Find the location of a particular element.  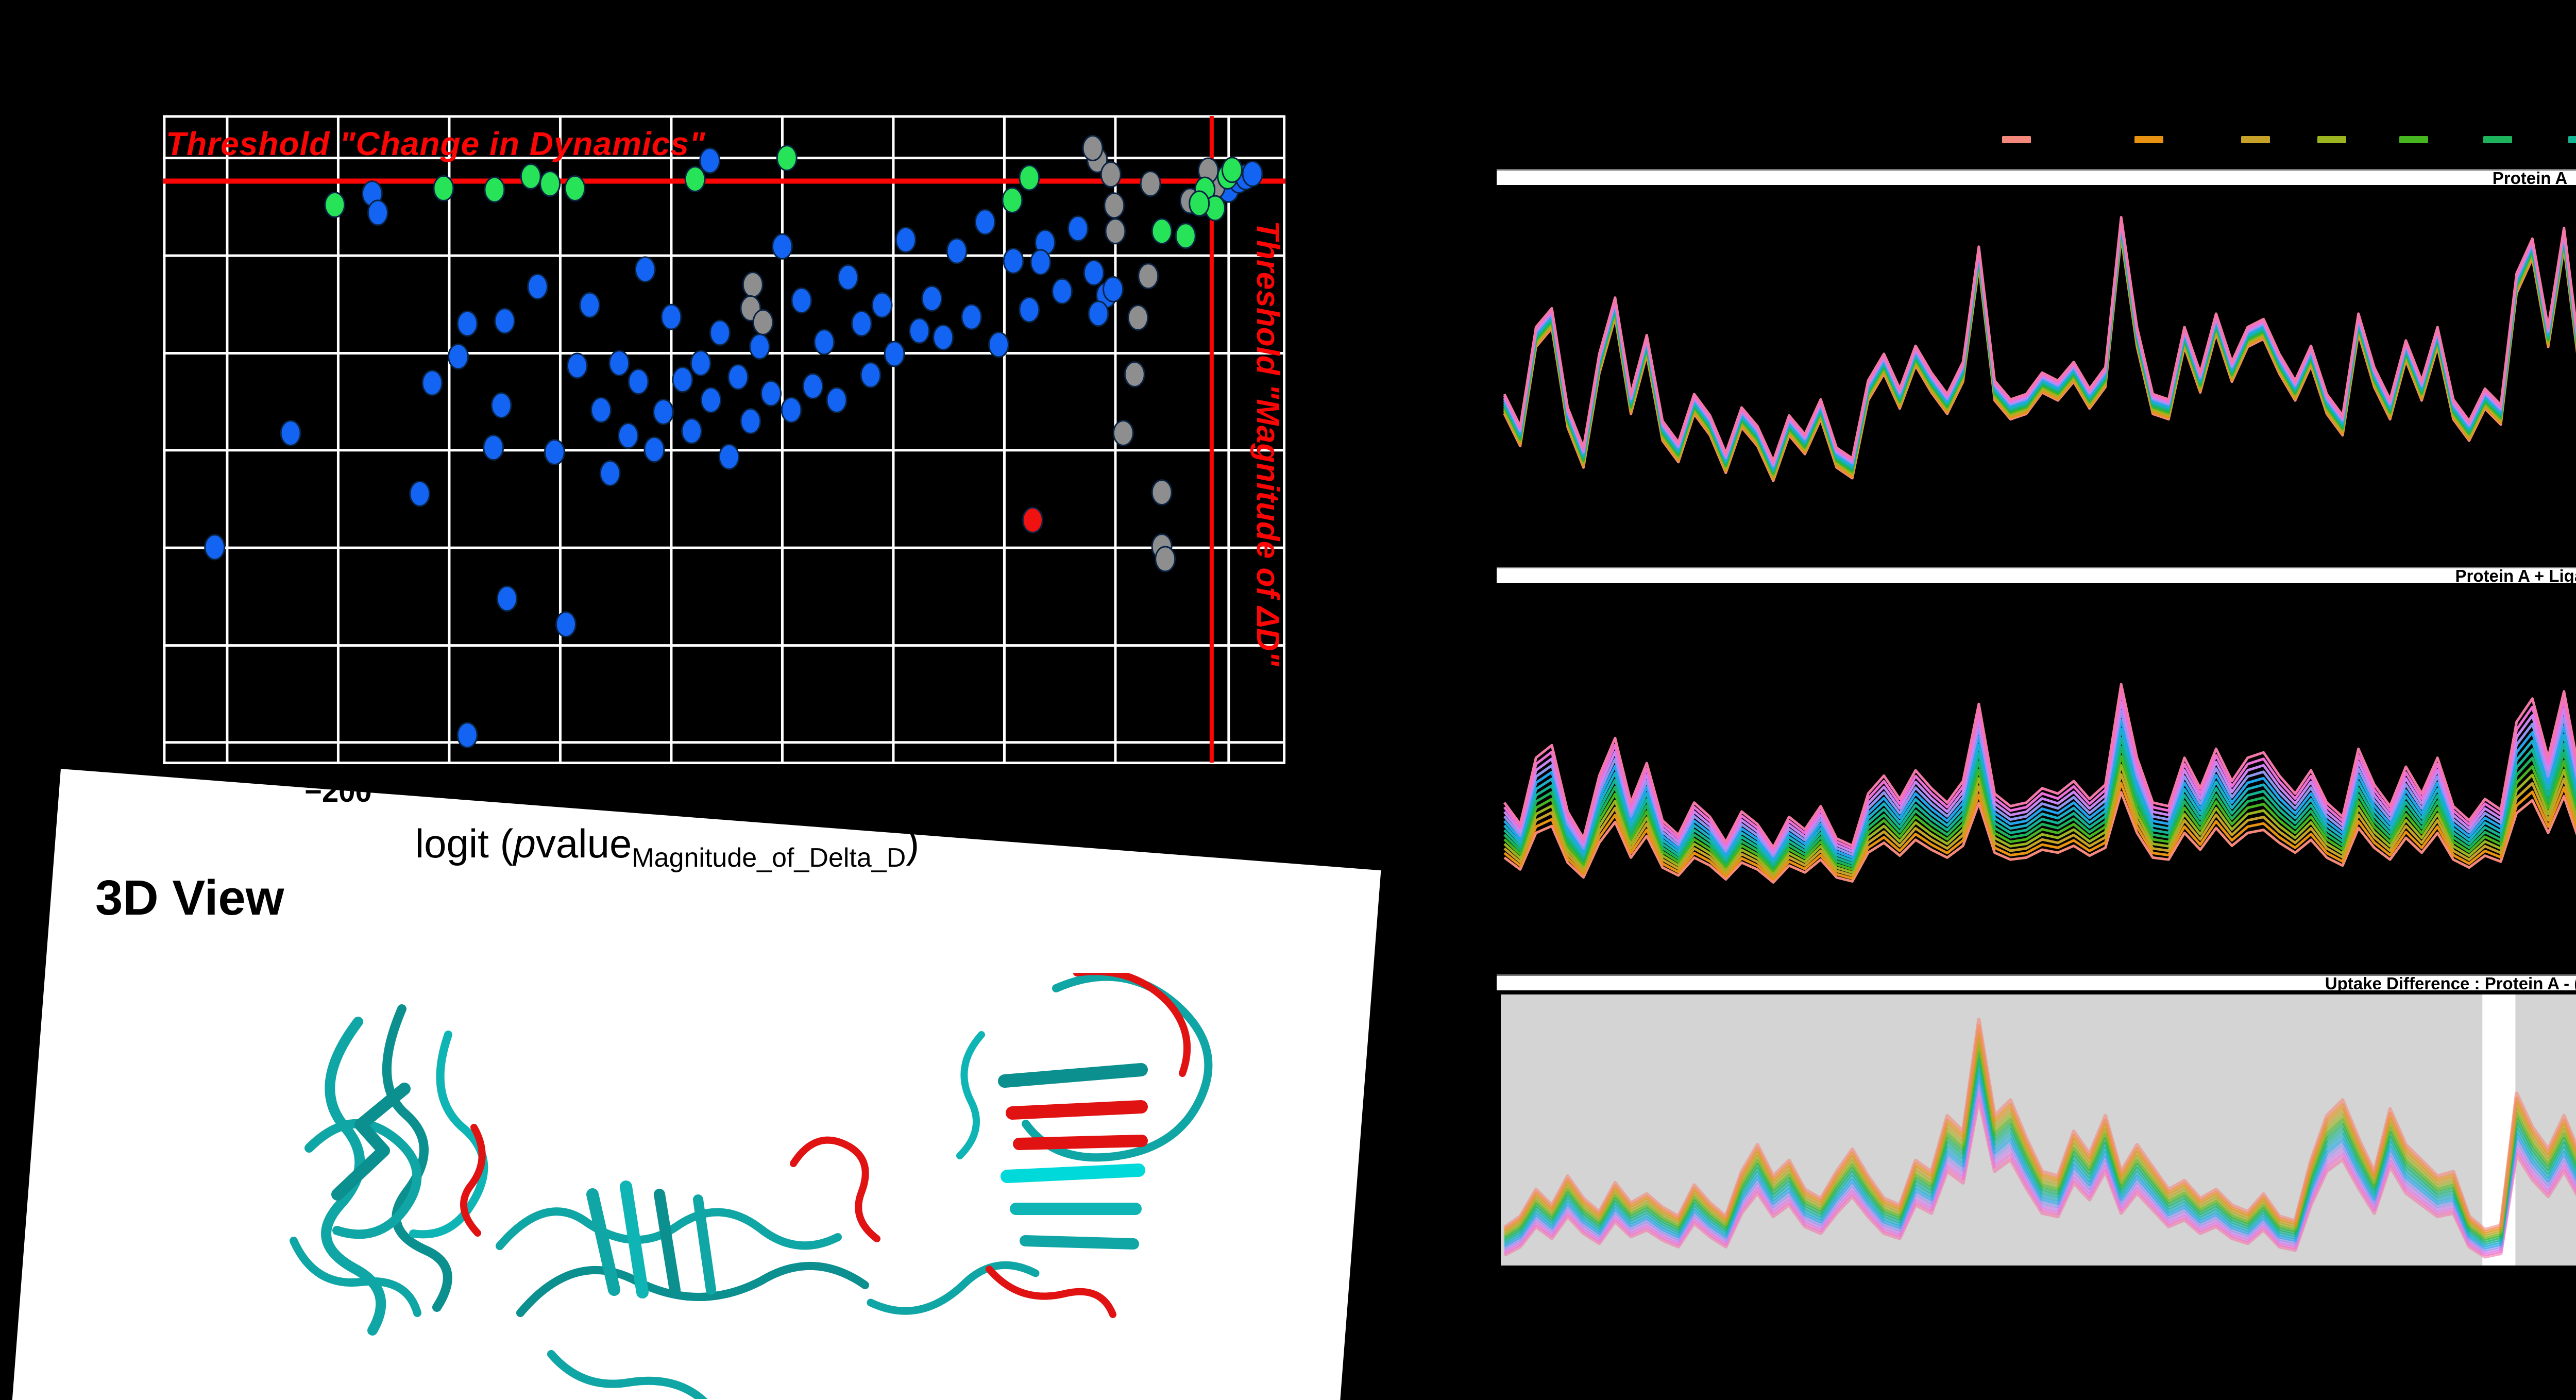

uptake-chart-protein-a is located at coordinates (2036, 378).